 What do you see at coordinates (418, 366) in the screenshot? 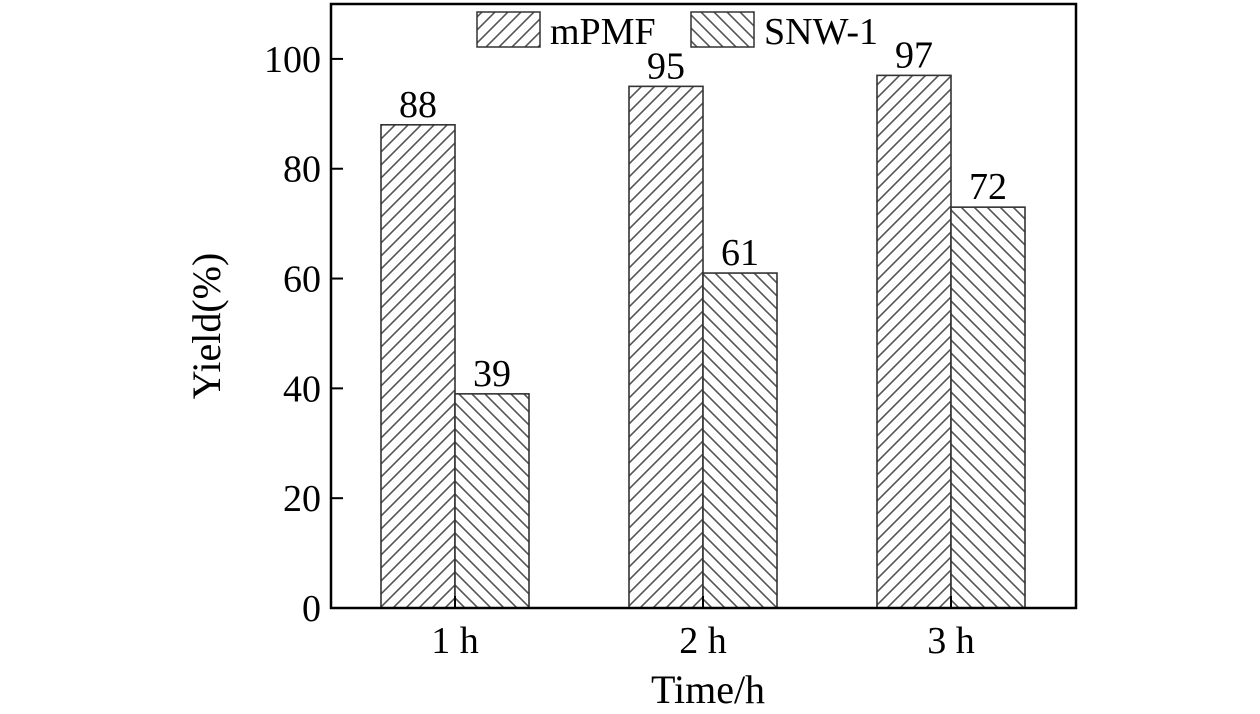
I see `bar-mpmf-1h` at bounding box center [418, 366].